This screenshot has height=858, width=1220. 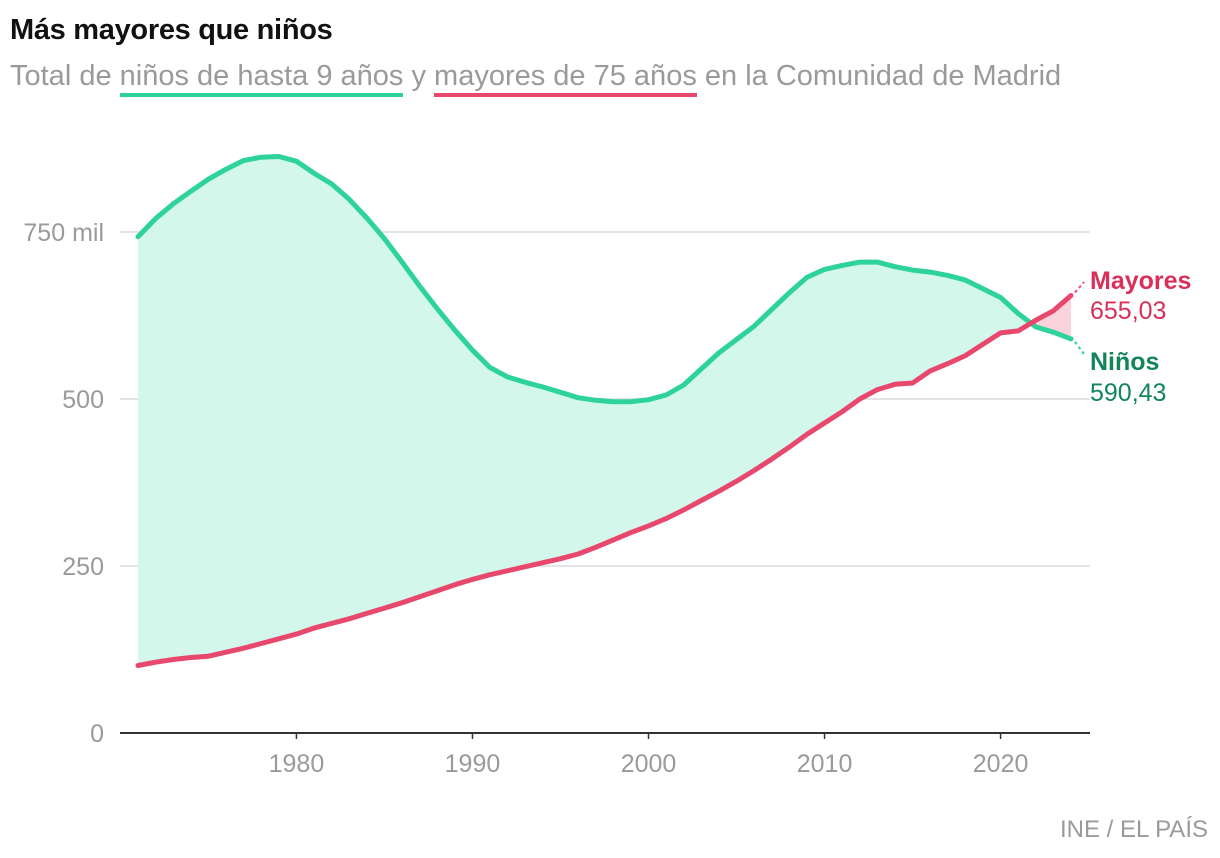 What do you see at coordinates (1133, 829) in the screenshot?
I see `source-credit: INE / EL PAÍS` at bounding box center [1133, 829].